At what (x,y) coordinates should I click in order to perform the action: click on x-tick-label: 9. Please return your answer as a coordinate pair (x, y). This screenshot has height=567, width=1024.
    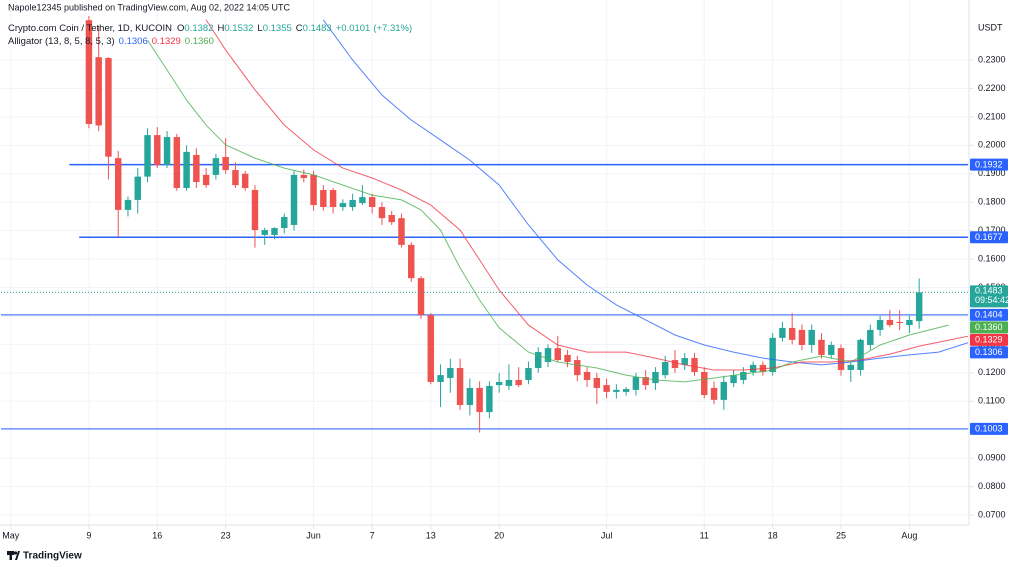
    Looking at the image, I should click on (88, 535).